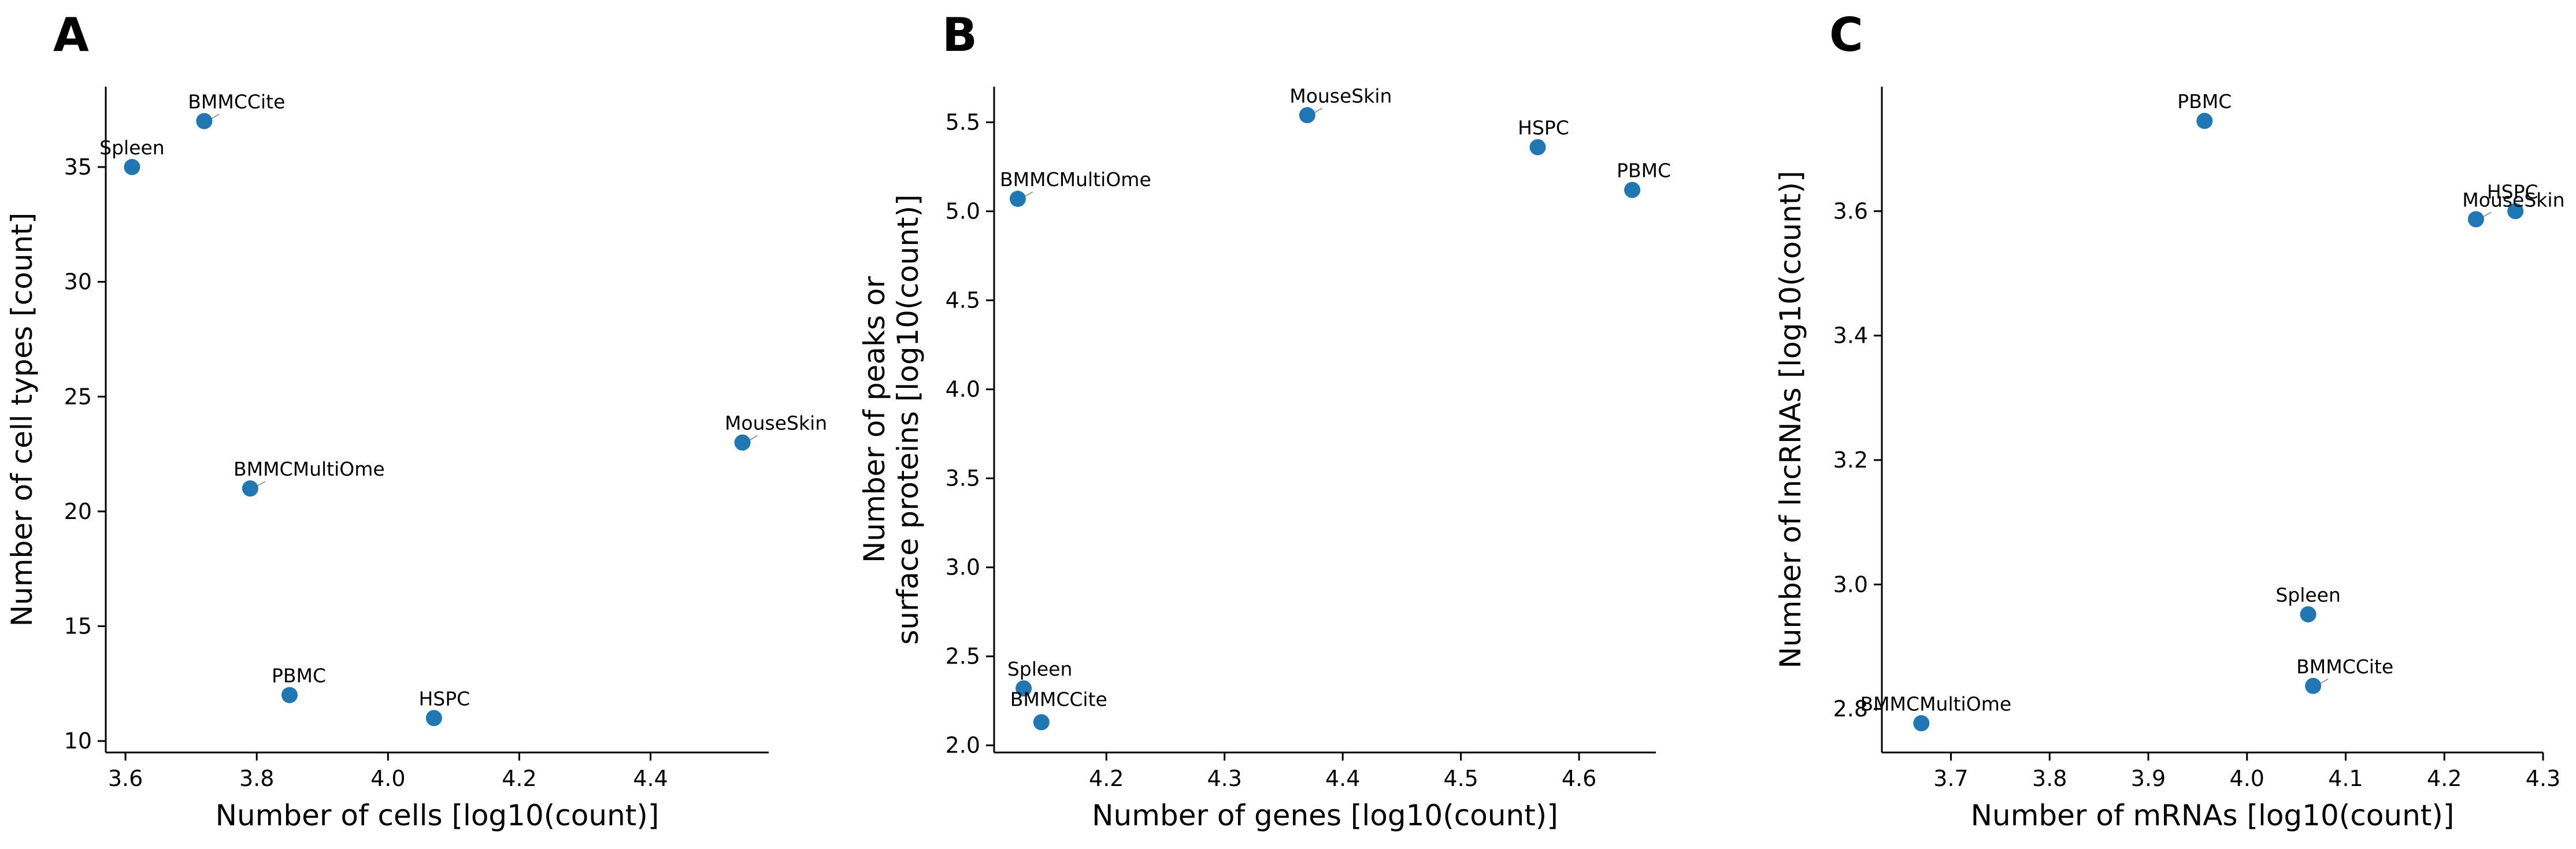  I want to click on x-tick-label: 4.6, so click(1579, 778).